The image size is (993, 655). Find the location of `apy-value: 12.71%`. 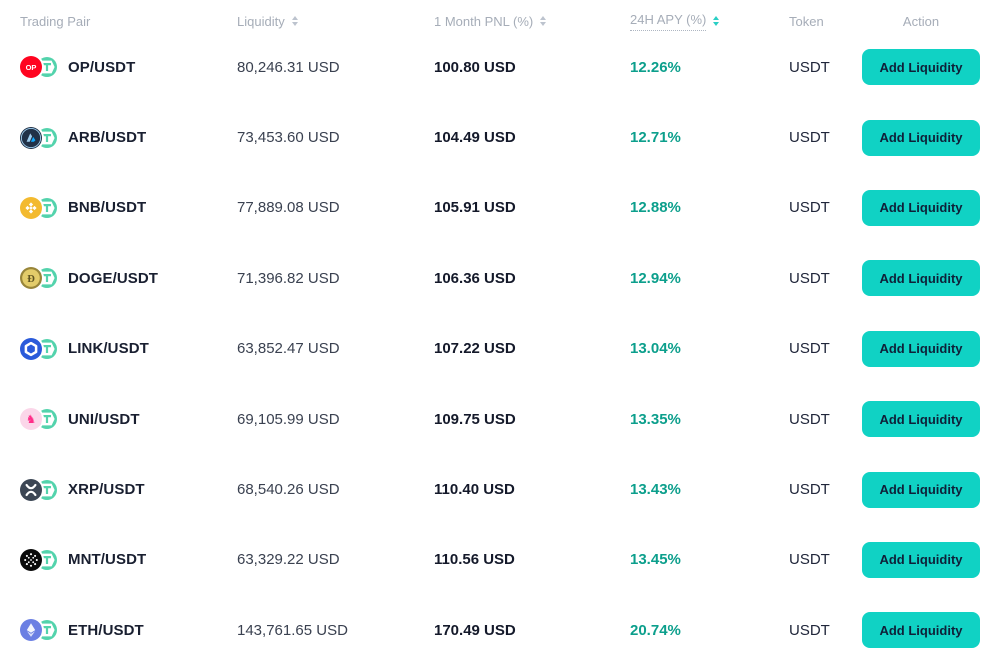

apy-value: 12.71% is located at coordinates (655, 138).